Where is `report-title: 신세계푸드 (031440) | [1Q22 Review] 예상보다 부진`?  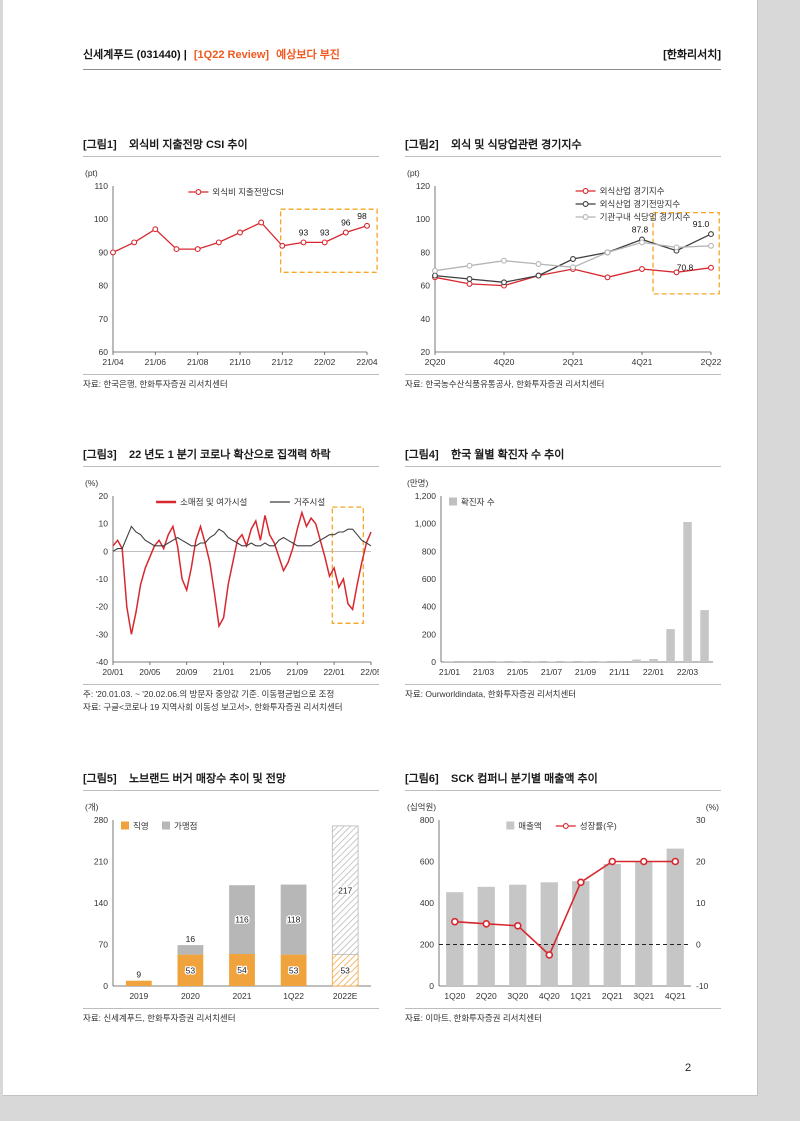 report-title: 신세계푸드 (031440) | [1Q22 Review] 예상보다 부진 is located at coordinates (213, 54).